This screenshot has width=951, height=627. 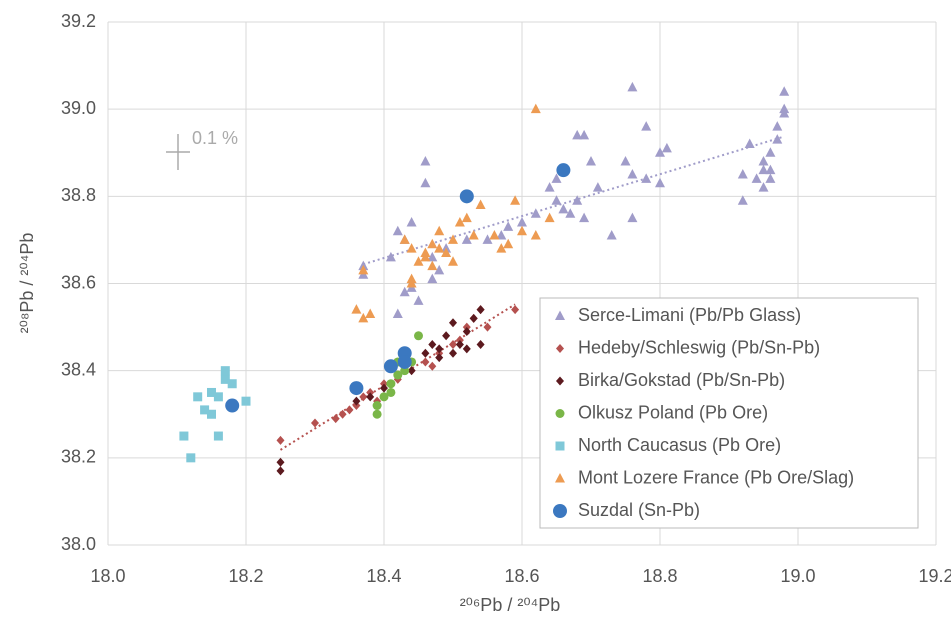 I want to click on legend-label: Hedeby/Schleswig (Pb/Sn-Pb), so click(x=699, y=347).